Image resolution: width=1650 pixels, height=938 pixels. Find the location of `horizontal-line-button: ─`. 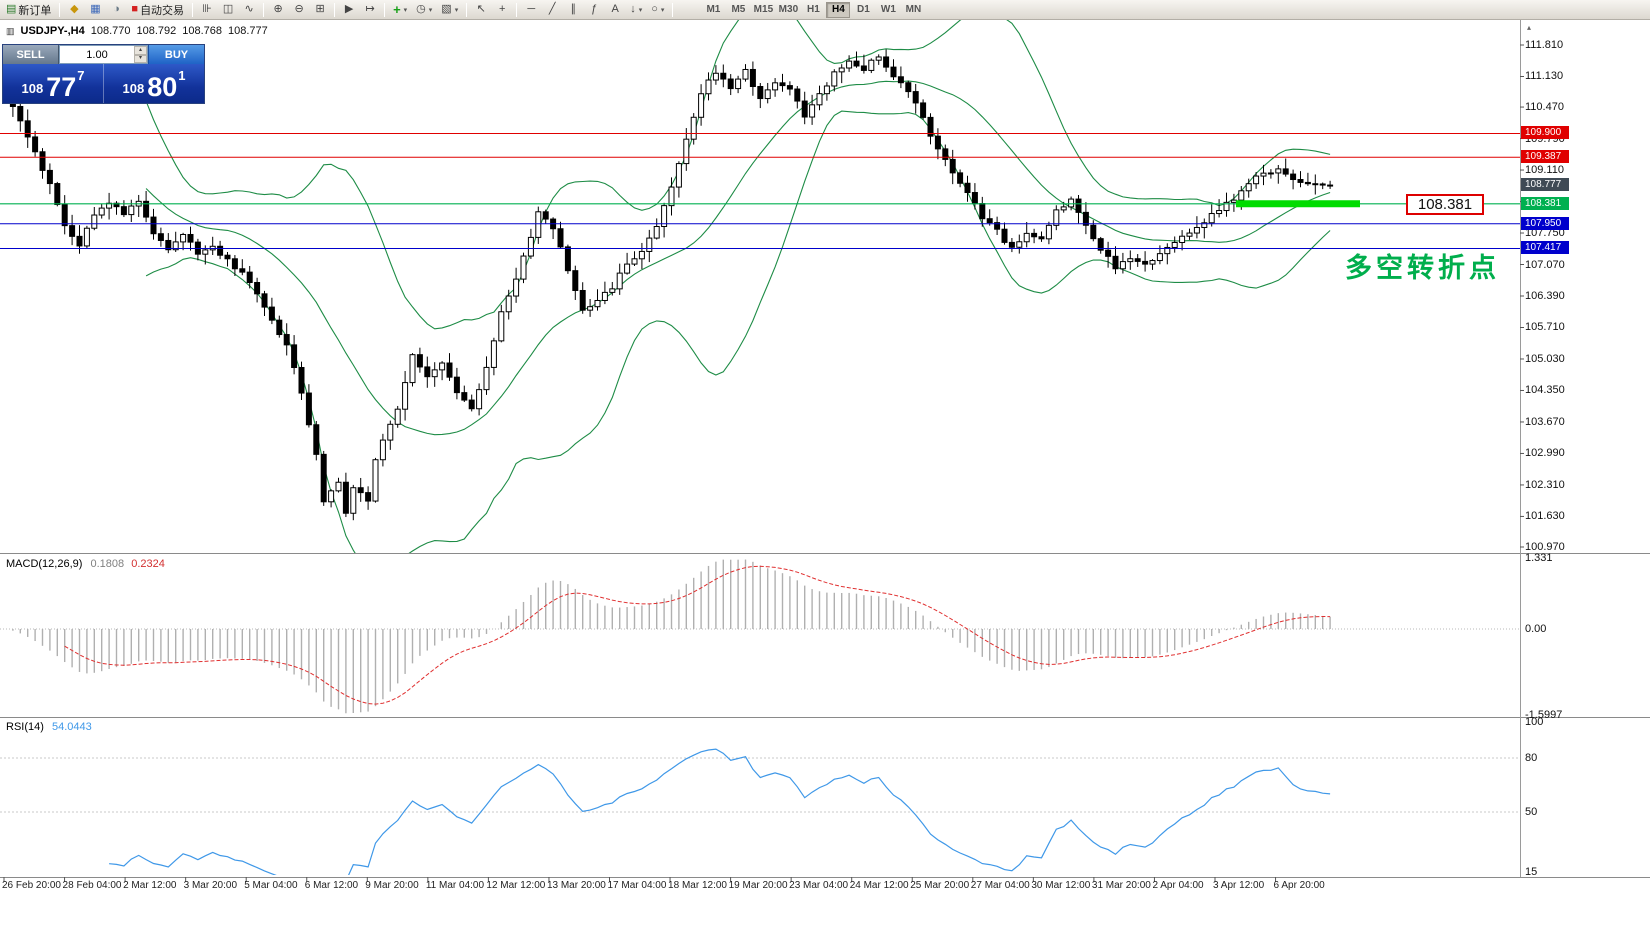

horizontal-line-button: ─ is located at coordinates (531, 10).